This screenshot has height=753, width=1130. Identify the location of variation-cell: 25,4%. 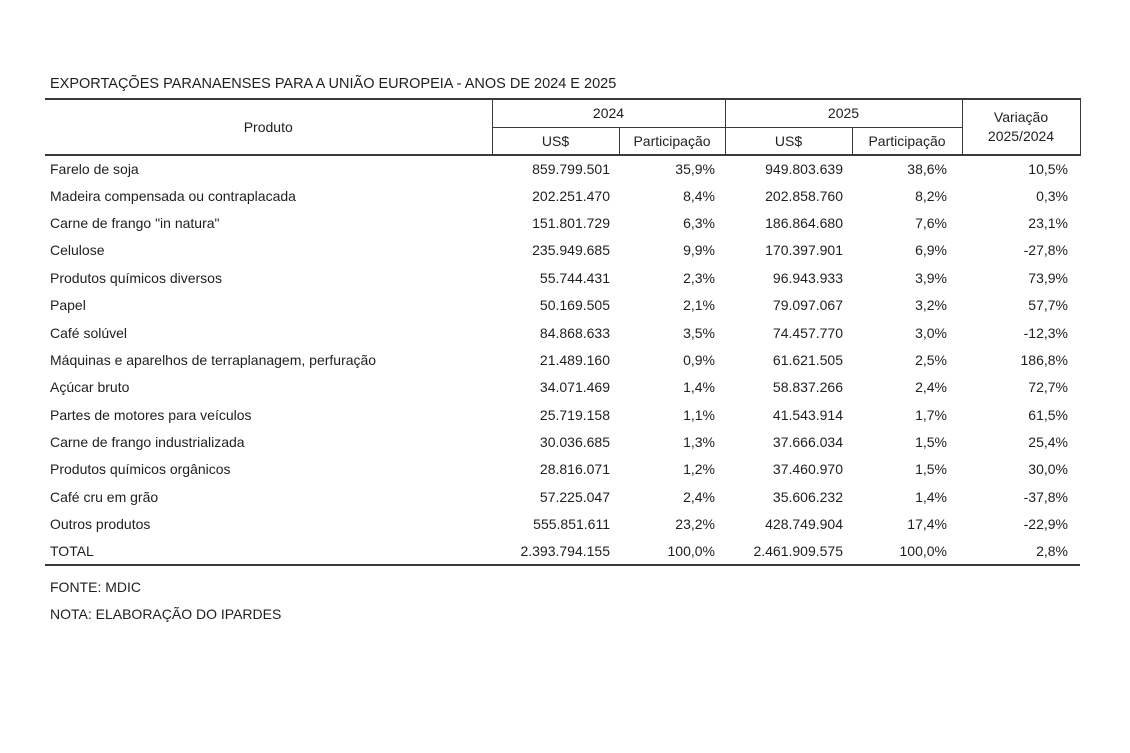
(1048, 442).